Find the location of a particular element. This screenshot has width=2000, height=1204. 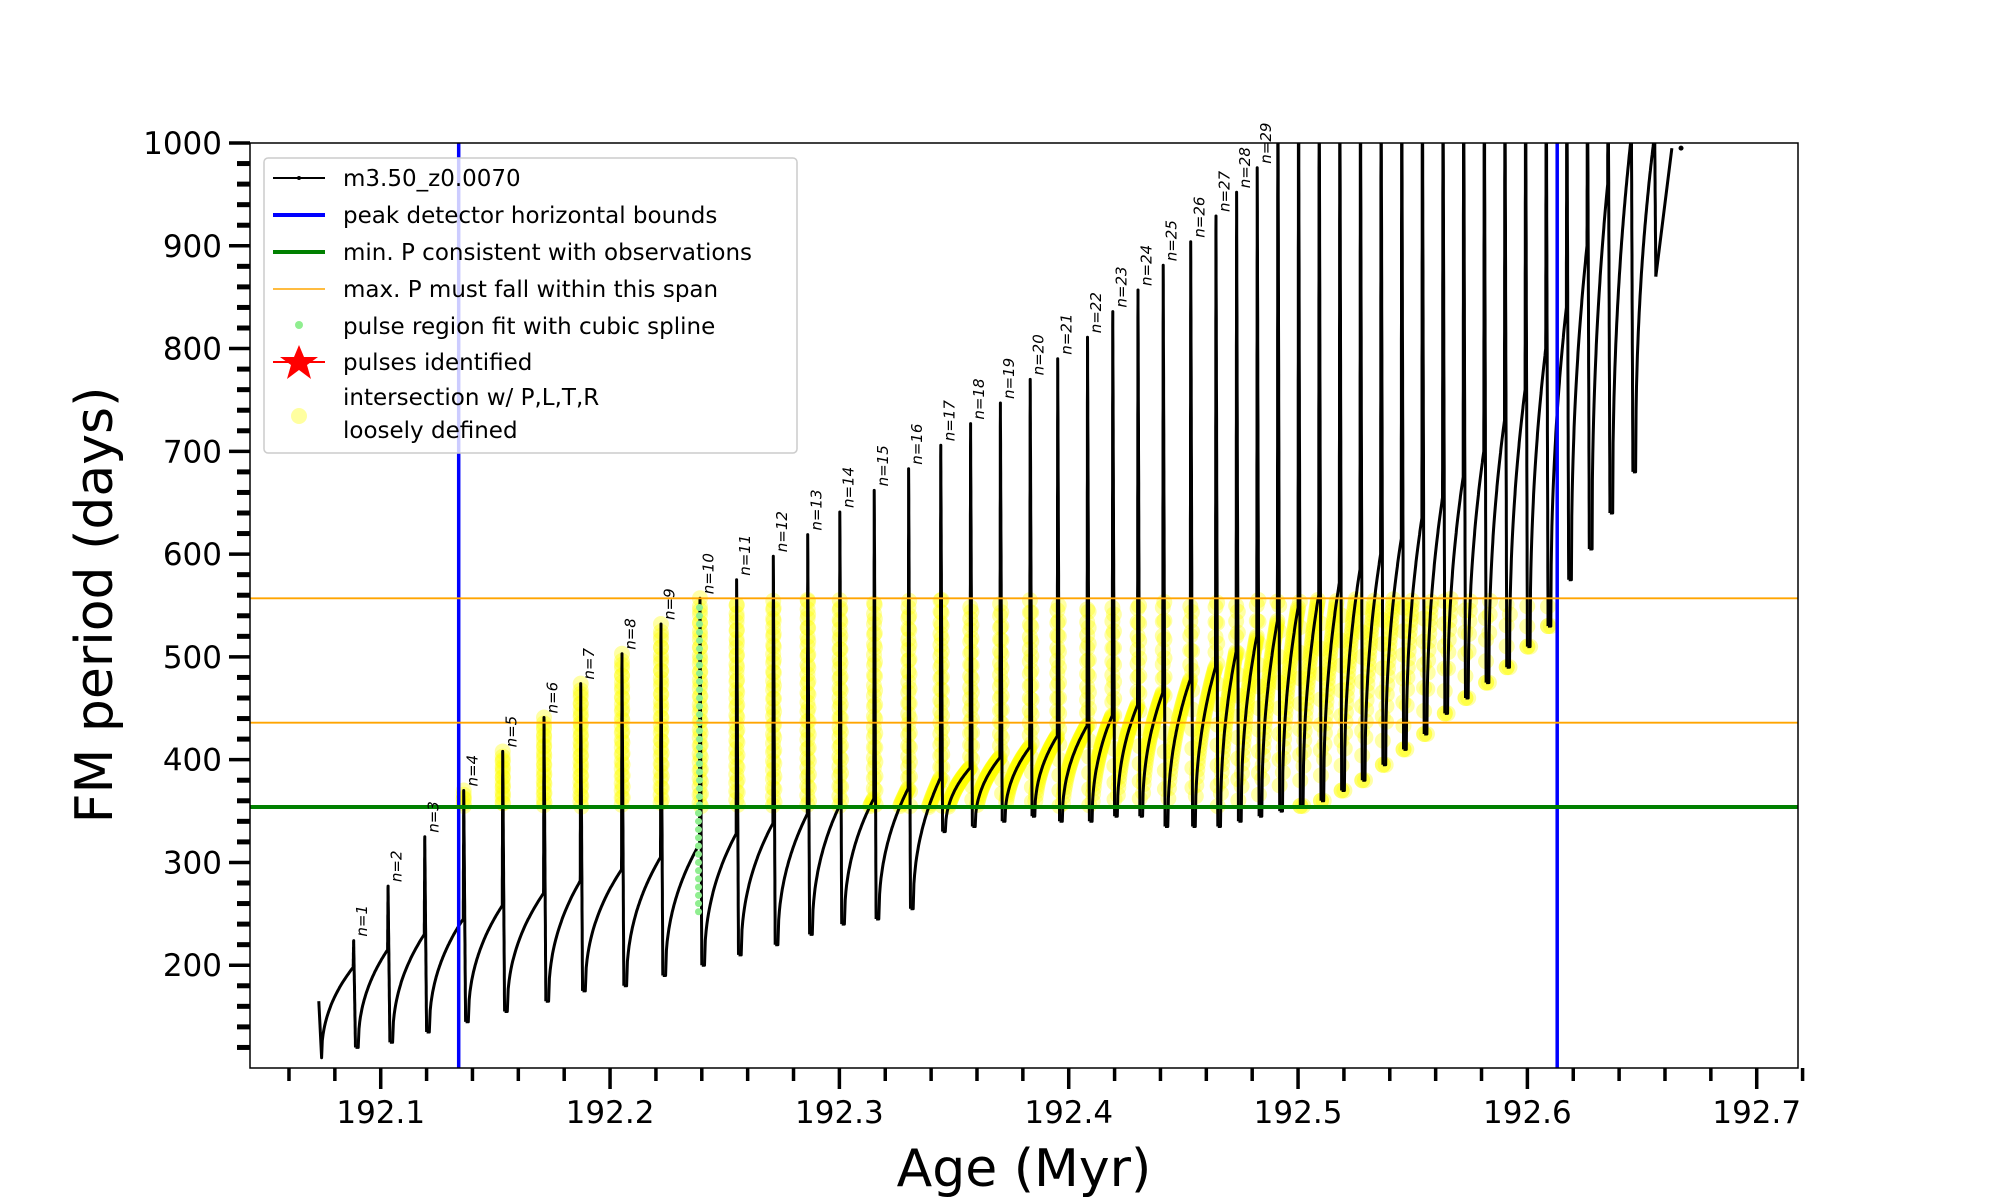

pulse-label: n=5 is located at coordinates (511, 732).